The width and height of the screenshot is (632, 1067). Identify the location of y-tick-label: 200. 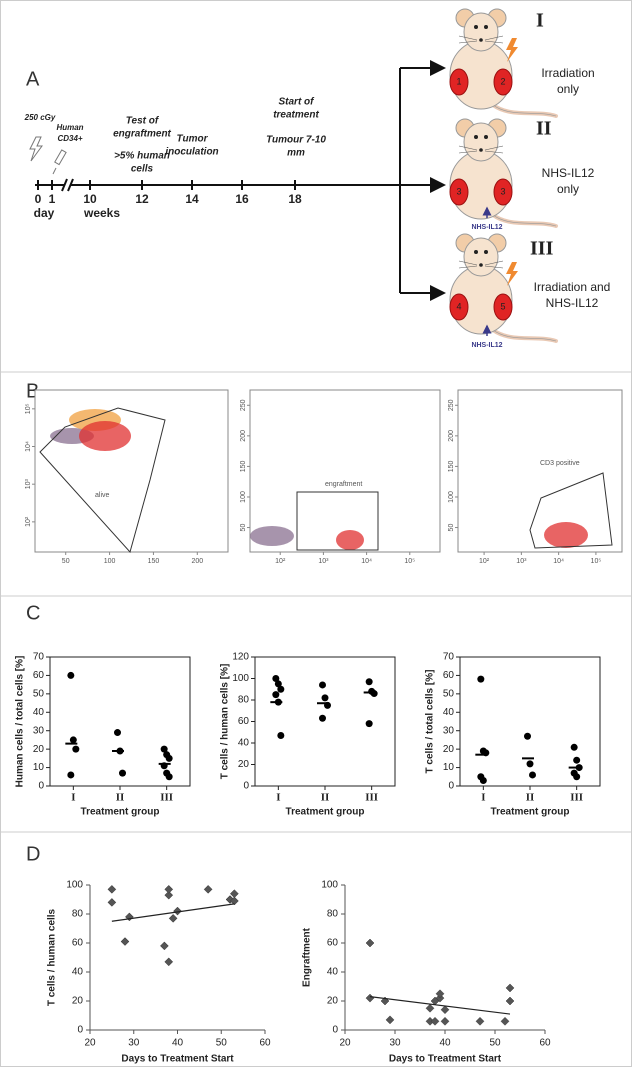
(451, 436).